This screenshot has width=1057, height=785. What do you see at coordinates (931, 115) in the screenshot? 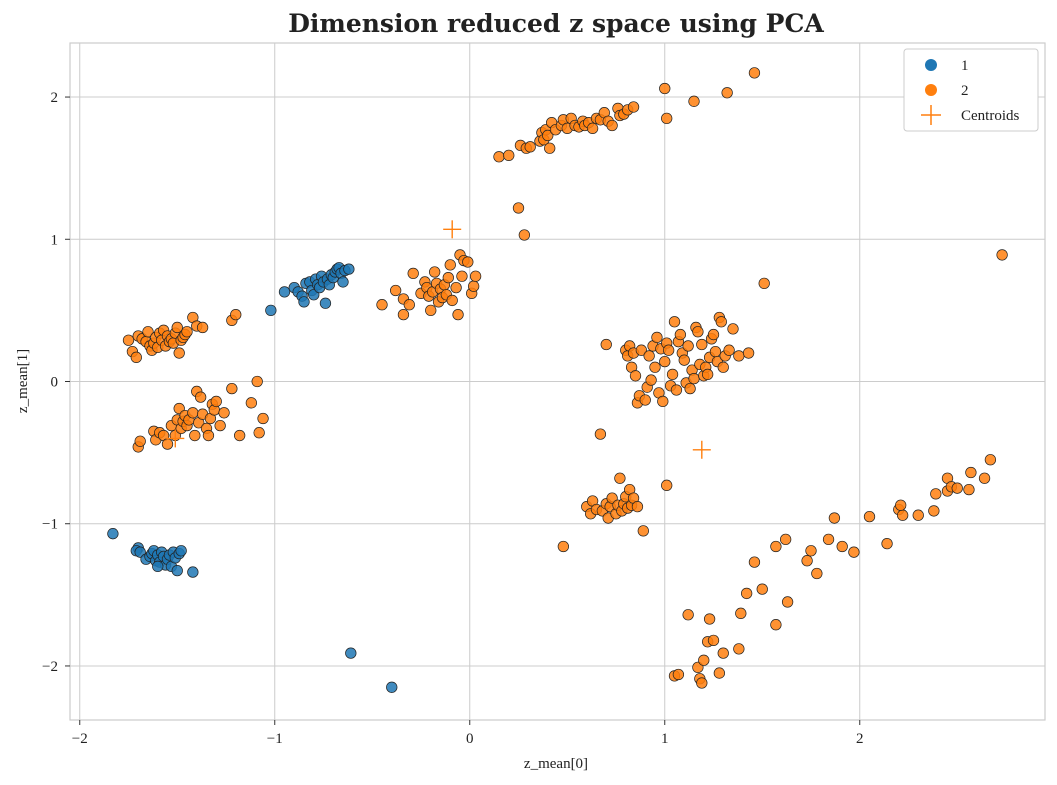
I see `legend-marker-centroids` at bounding box center [931, 115].